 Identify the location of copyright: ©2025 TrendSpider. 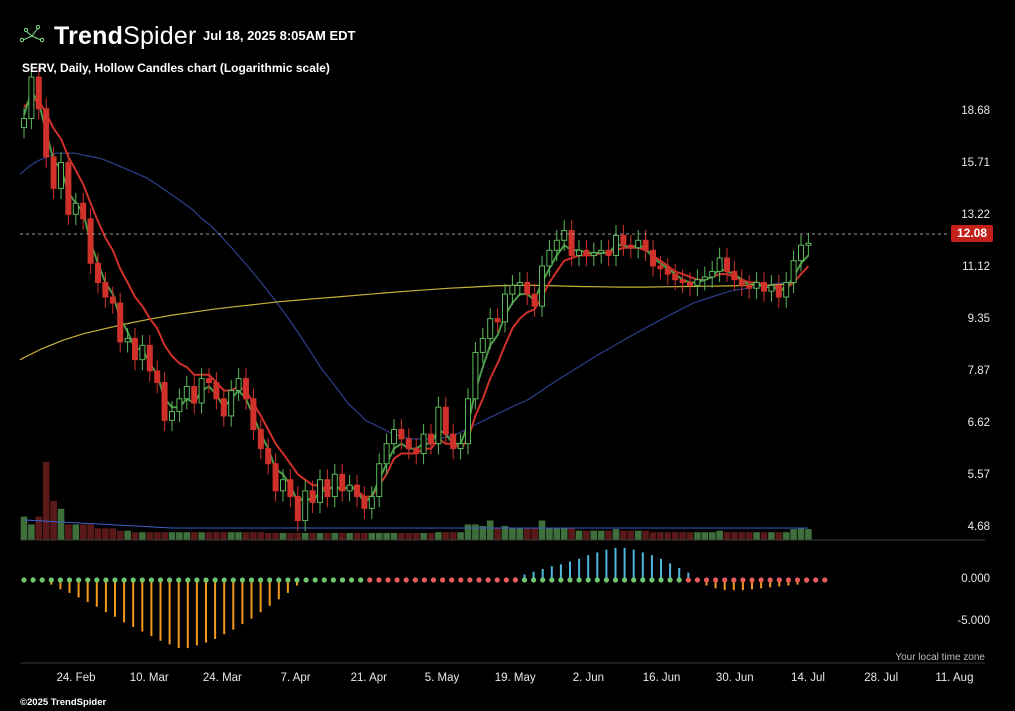
(63, 702).